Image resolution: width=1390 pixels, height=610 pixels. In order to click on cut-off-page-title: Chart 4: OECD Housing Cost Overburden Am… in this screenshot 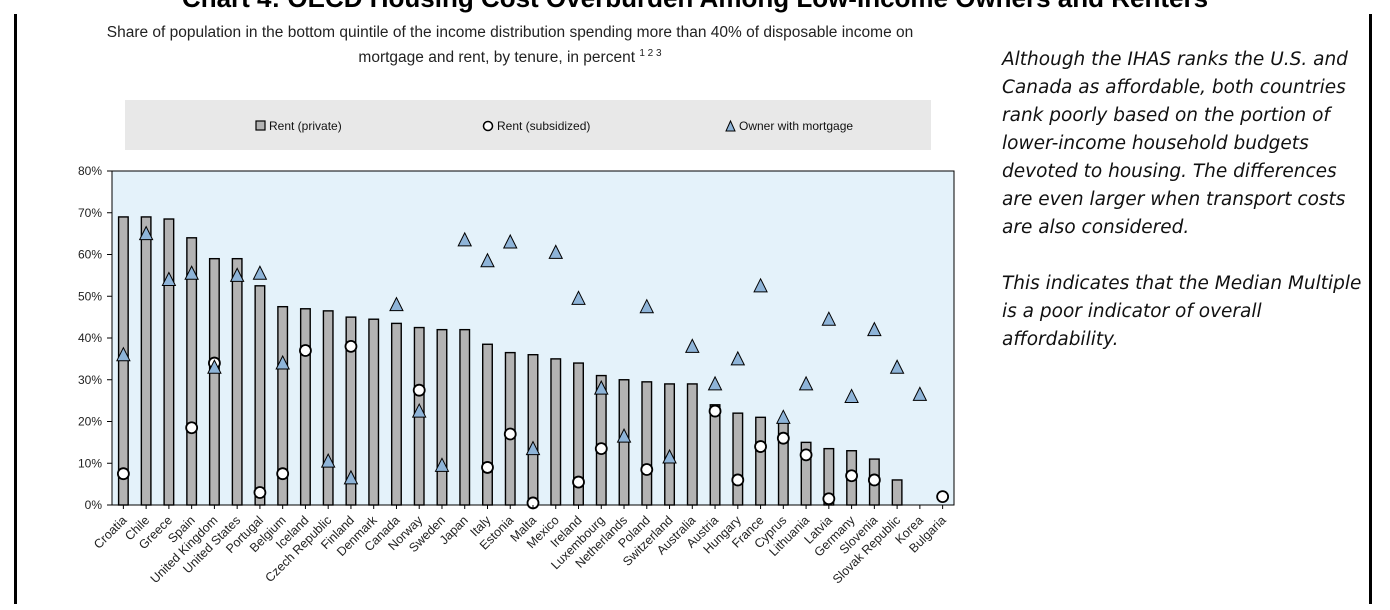, I will do `click(695, 7)`.